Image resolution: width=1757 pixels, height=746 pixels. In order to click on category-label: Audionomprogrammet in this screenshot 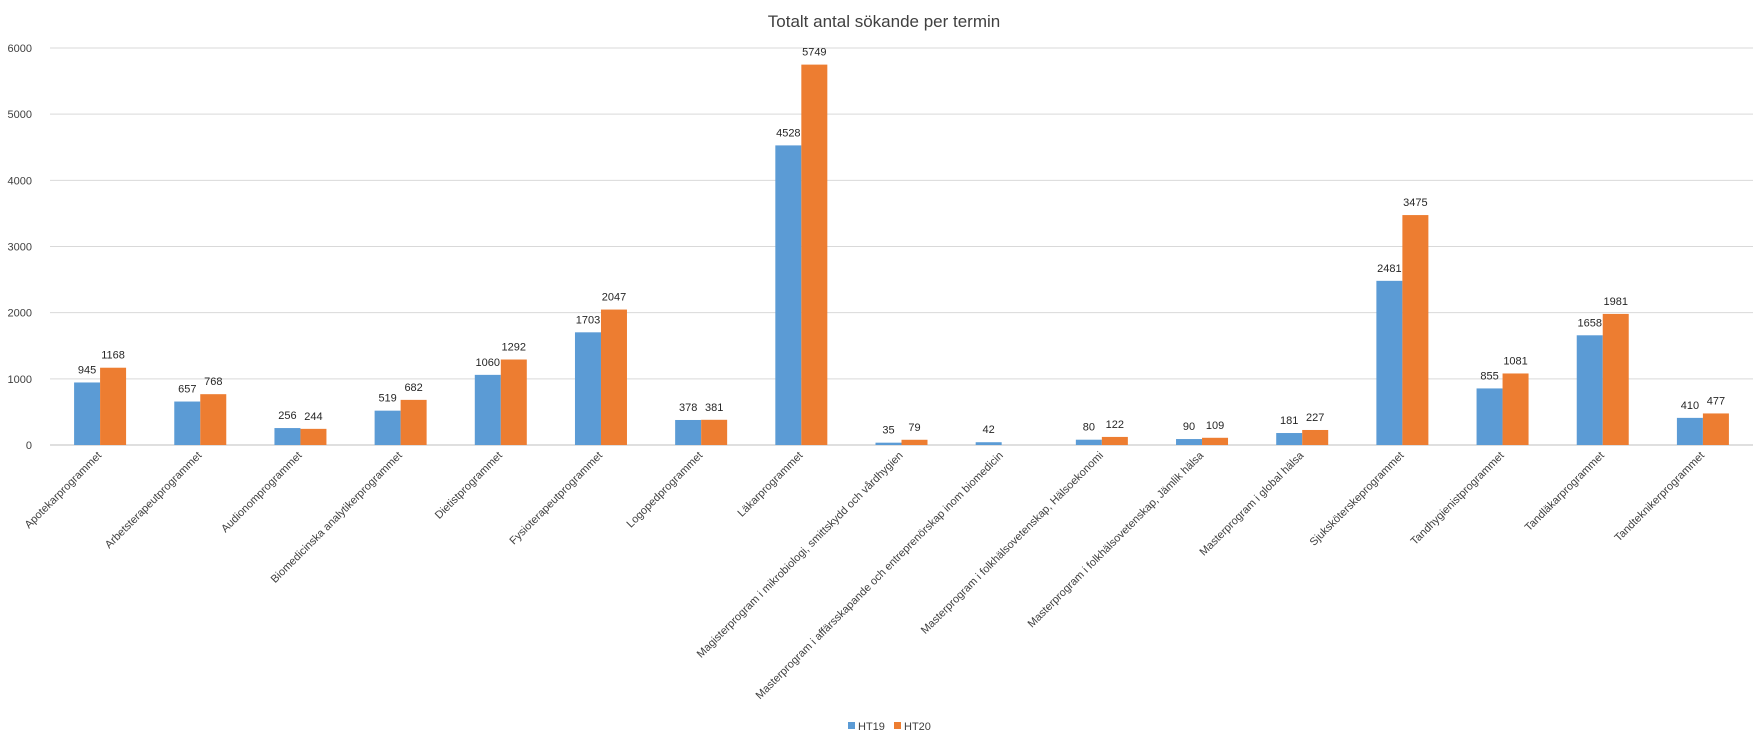, I will do `click(261, 492)`.